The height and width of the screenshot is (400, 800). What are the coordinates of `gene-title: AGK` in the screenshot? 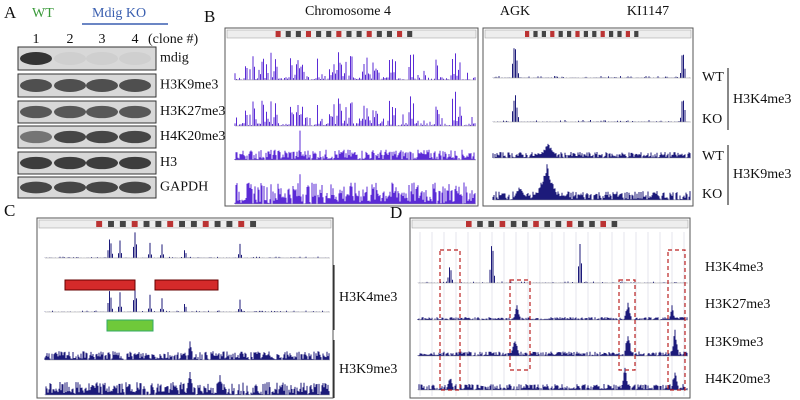 It's located at (515, 11).